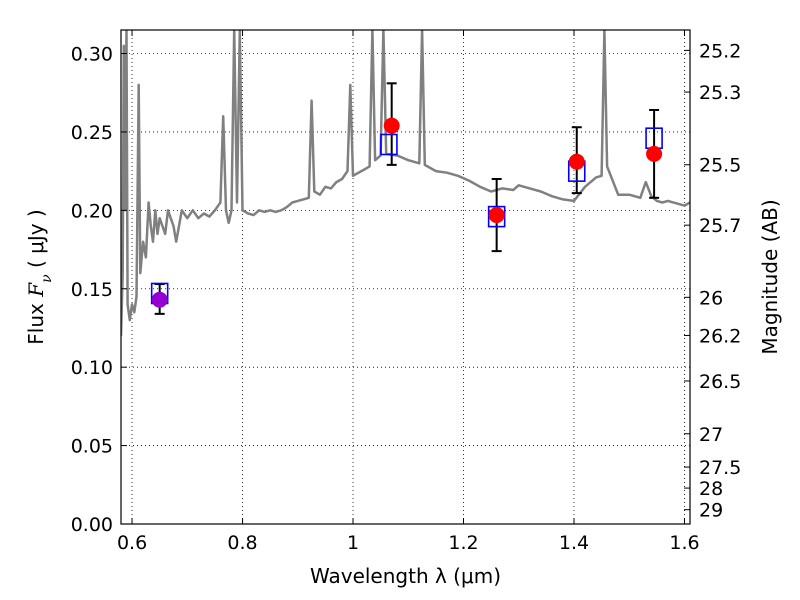 Image resolution: width=800 pixels, height=600 pixels. What do you see at coordinates (711, 489) in the screenshot?
I see `y2-tick-label: 28` at bounding box center [711, 489].